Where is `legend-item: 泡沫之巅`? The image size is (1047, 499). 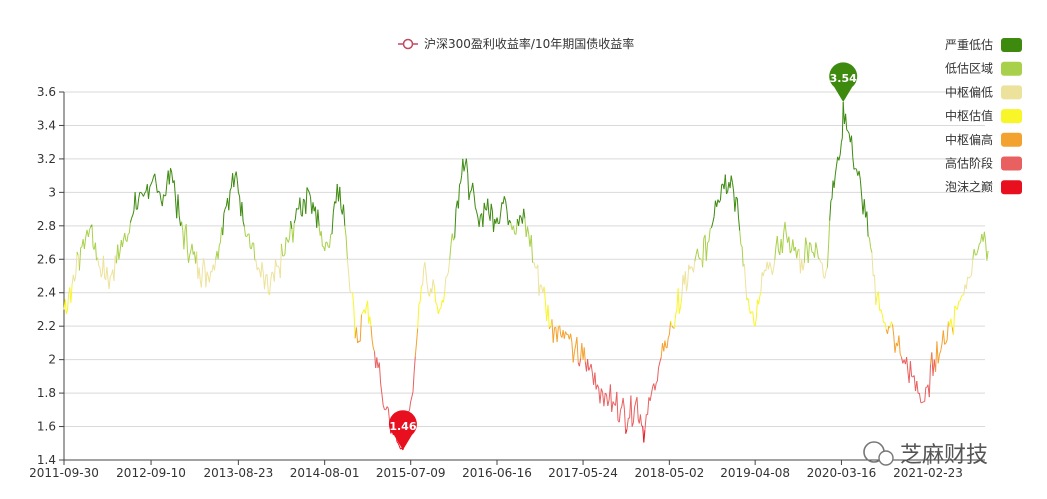
legend-item: 泡沫之巅 is located at coordinates (983, 187).